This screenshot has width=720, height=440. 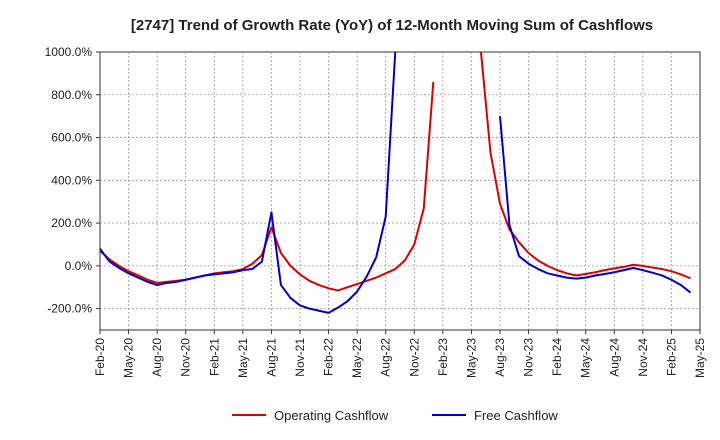 What do you see at coordinates (100, 357) in the screenshot?
I see `x-tick-label: Feb-20` at bounding box center [100, 357].